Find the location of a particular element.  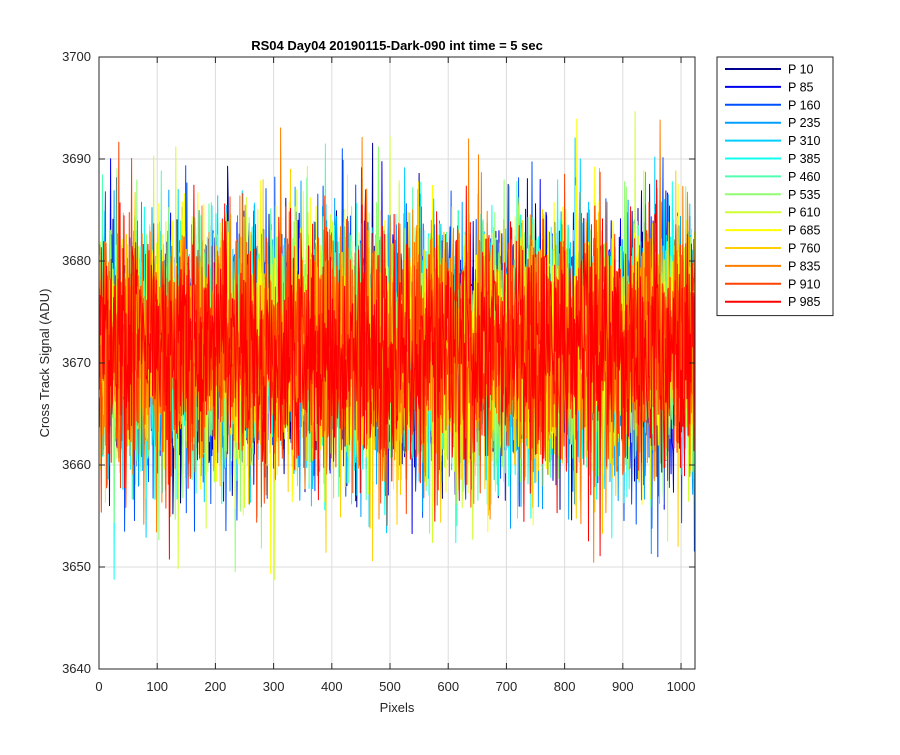

x-tick-label: 1000 is located at coordinates (681, 686).